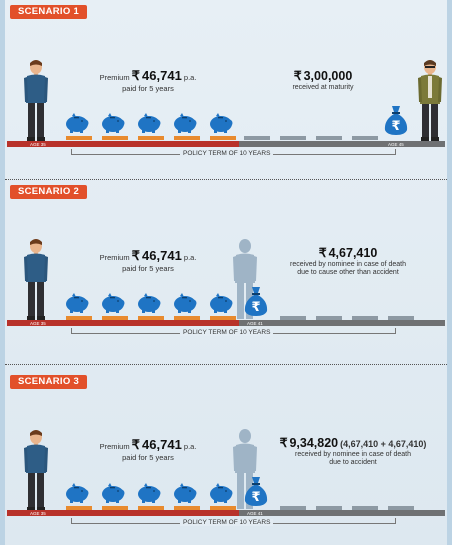 This screenshot has width=452, height=545. Describe the element at coordinates (49, 12) in the screenshot. I see `scenario-badge: SCENARIO 1` at that location.